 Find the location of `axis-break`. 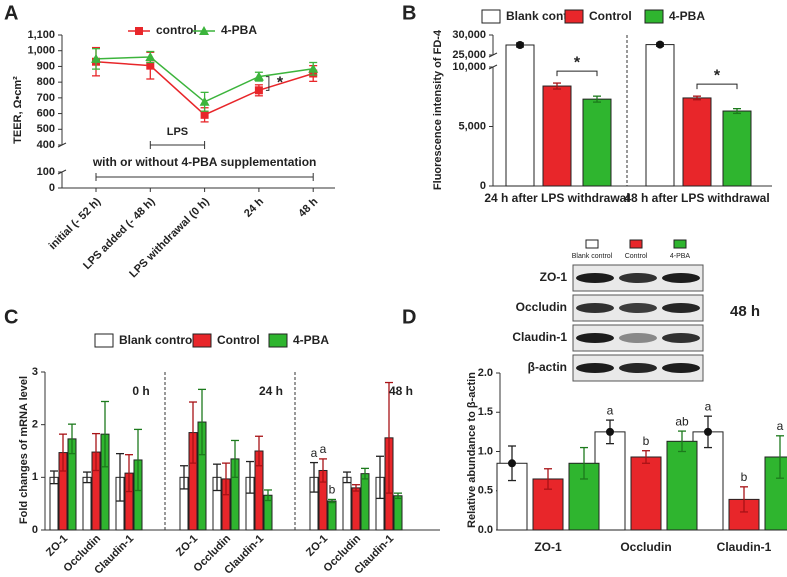

axis-break is located at coordinates (493, 67).